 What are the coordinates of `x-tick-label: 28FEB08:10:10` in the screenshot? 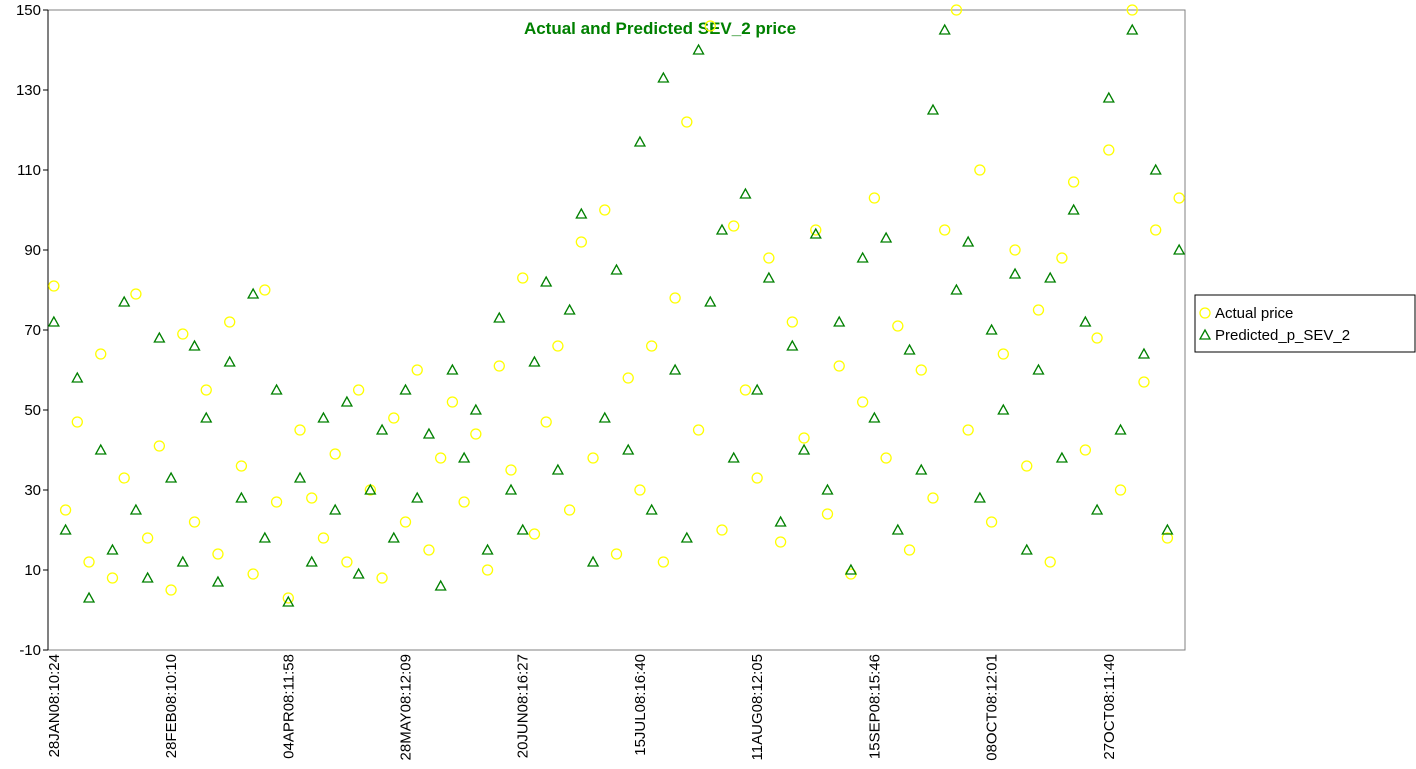 It's located at (171, 706).